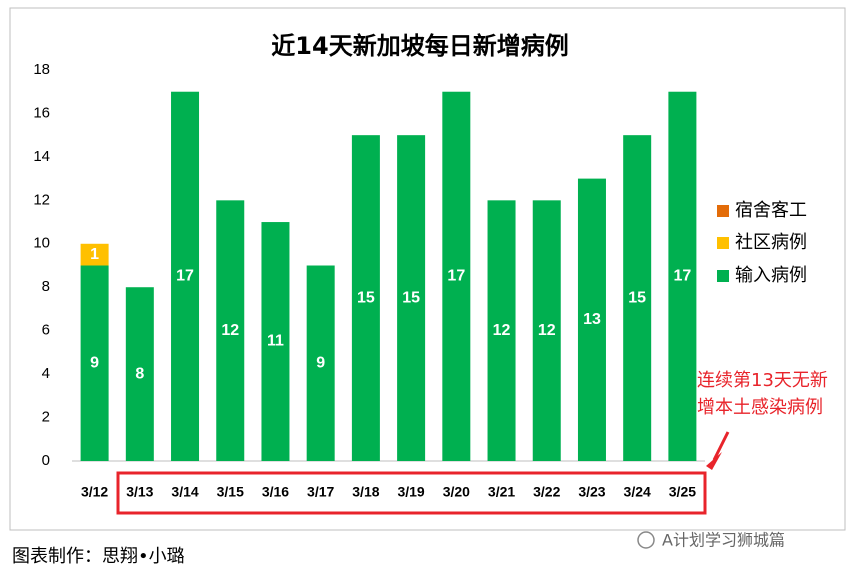 The image size is (855, 578). I want to click on x-tick-label: 3/18, so click(365, 492).